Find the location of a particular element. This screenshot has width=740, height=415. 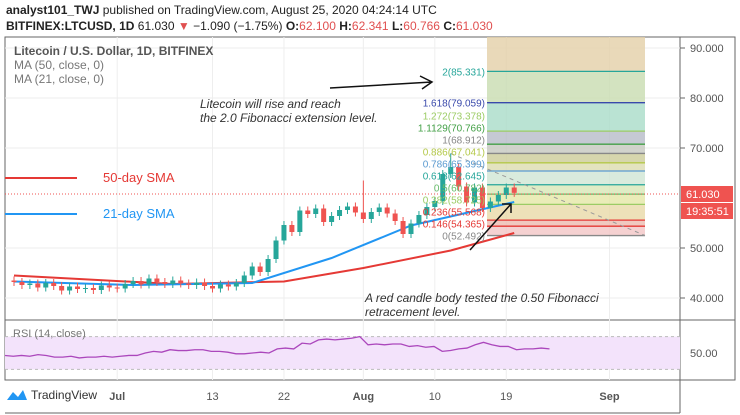

fib-level-label: 0.5(60.782) is located at coordinates (459, 189).